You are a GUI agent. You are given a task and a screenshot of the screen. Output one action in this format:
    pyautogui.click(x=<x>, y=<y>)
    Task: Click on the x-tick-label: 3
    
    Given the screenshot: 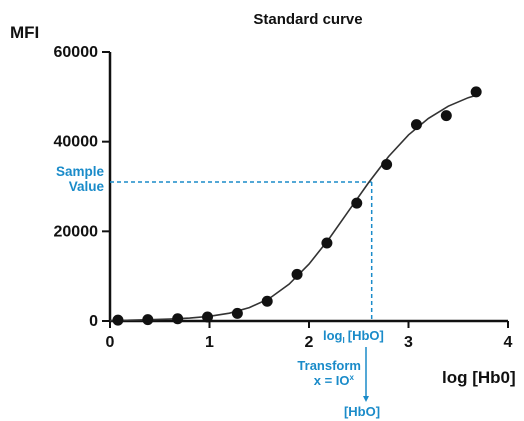 What is the action you would take?
    pyautogui.click(x=408, y=342)
    